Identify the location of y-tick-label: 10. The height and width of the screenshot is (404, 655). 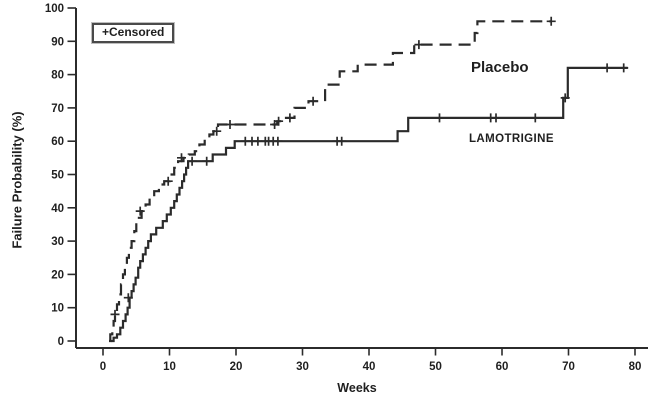
(57, 309).